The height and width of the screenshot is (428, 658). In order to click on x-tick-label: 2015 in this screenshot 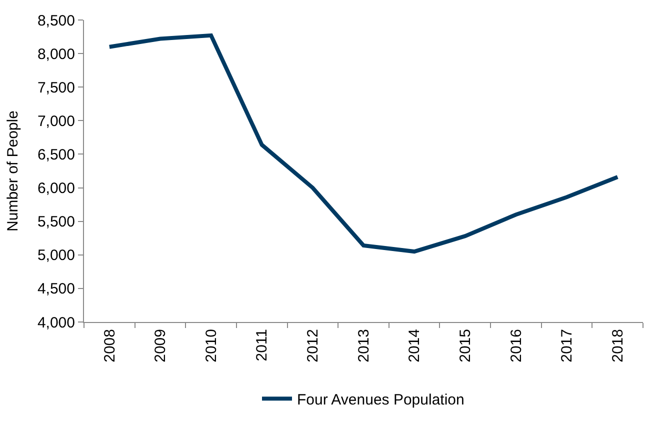, I will do `click(465, 345)`.